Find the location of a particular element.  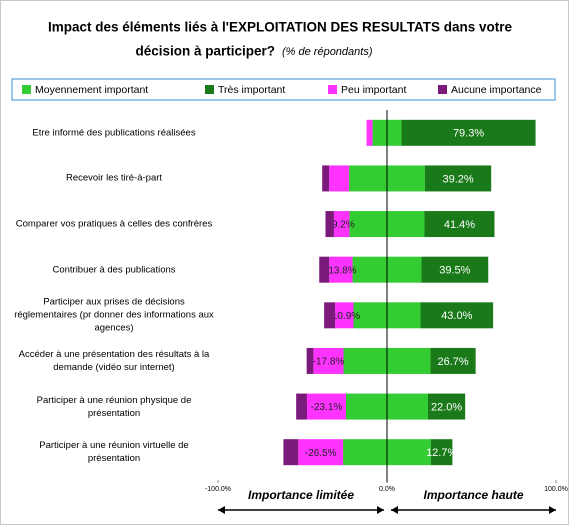

legend-label: Très important is located at coordinates (251, 90).